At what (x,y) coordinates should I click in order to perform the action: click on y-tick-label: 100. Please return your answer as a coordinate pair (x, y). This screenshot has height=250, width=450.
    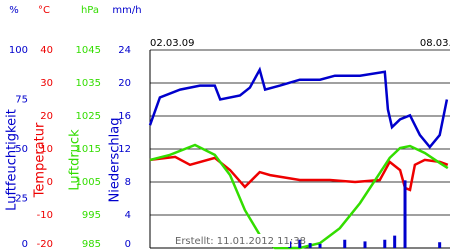
    Looking at the image, I should click on (18, 50).